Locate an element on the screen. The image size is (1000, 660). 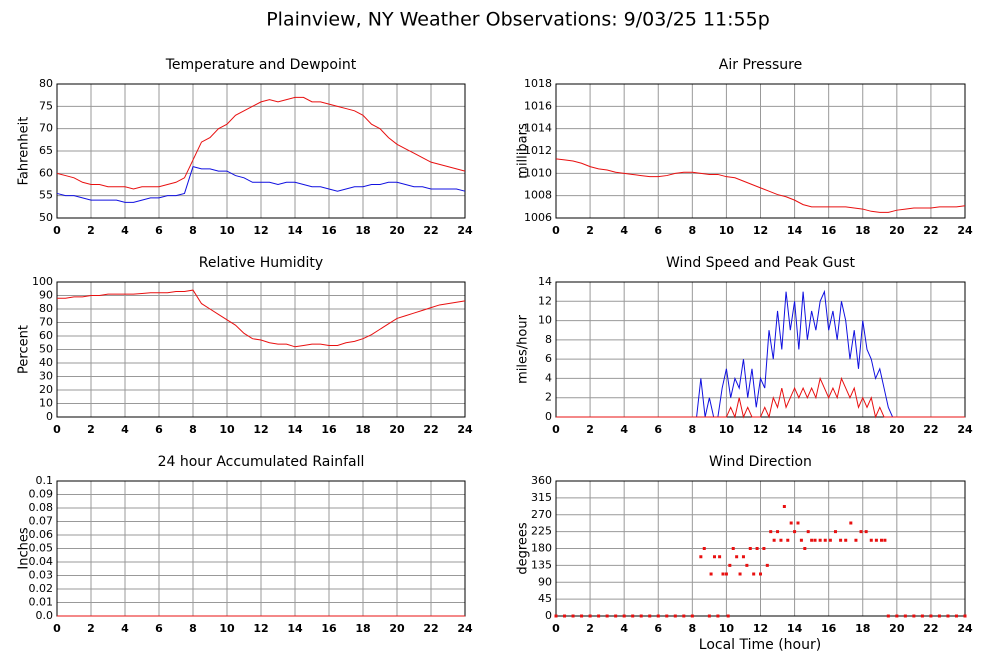
y-tick-label: 8 is located at coordinates (548, 339).